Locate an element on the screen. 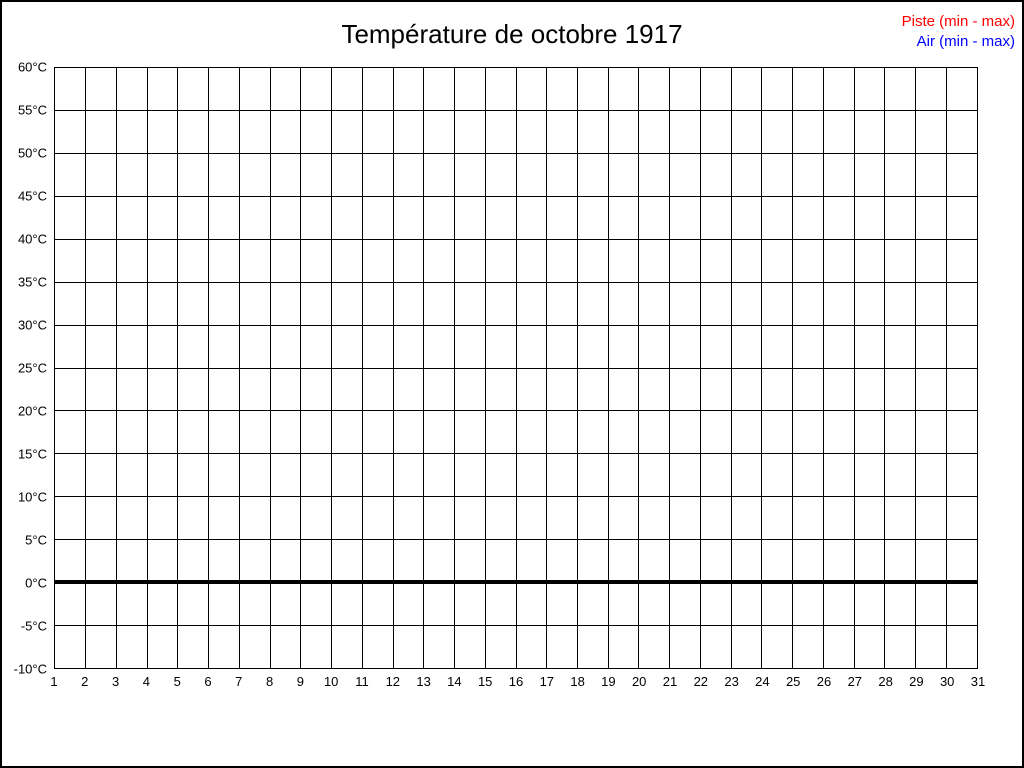 This screenshot has width=1024, height=768. x-tick-label: 4 is located at coordinates (146, 681).